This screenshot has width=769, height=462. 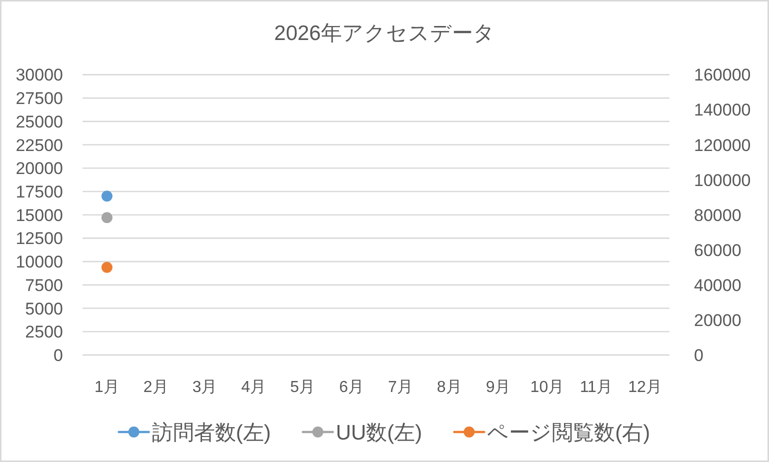 What do you see at coordinates (107, 387) in the screenshot?
I see `x-tick-label: 1月` at bounding box center [107, 387].